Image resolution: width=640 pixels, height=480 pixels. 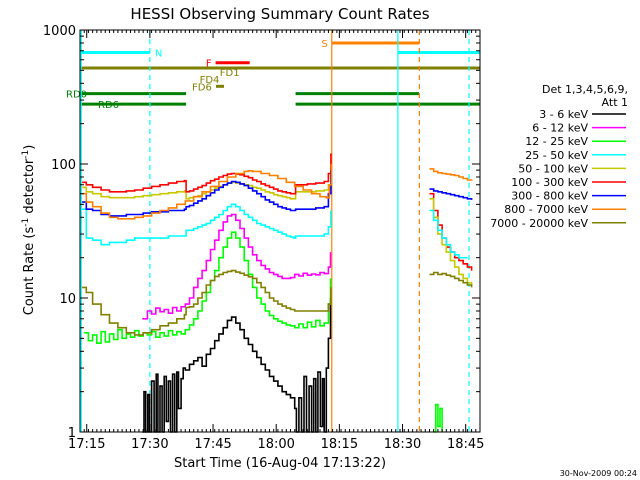 What do you see at coordinates (210, 80) in the screenshot?
I see `flag-label-fd4: FD4` at bounding box center [210, 80].